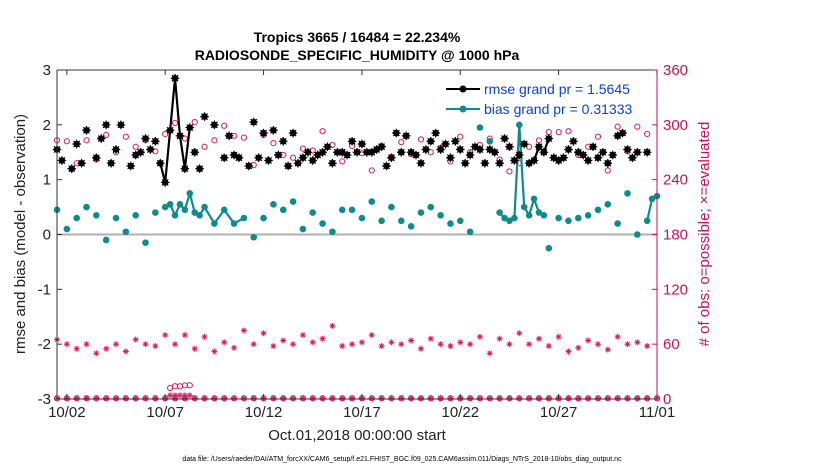 Image resolution: width=830 pixels, height=470 pixels. What do you see at coordinates (463, 89) in the screenshot?
I see `legend-rmse-marker` at bounding box center [463, 89].